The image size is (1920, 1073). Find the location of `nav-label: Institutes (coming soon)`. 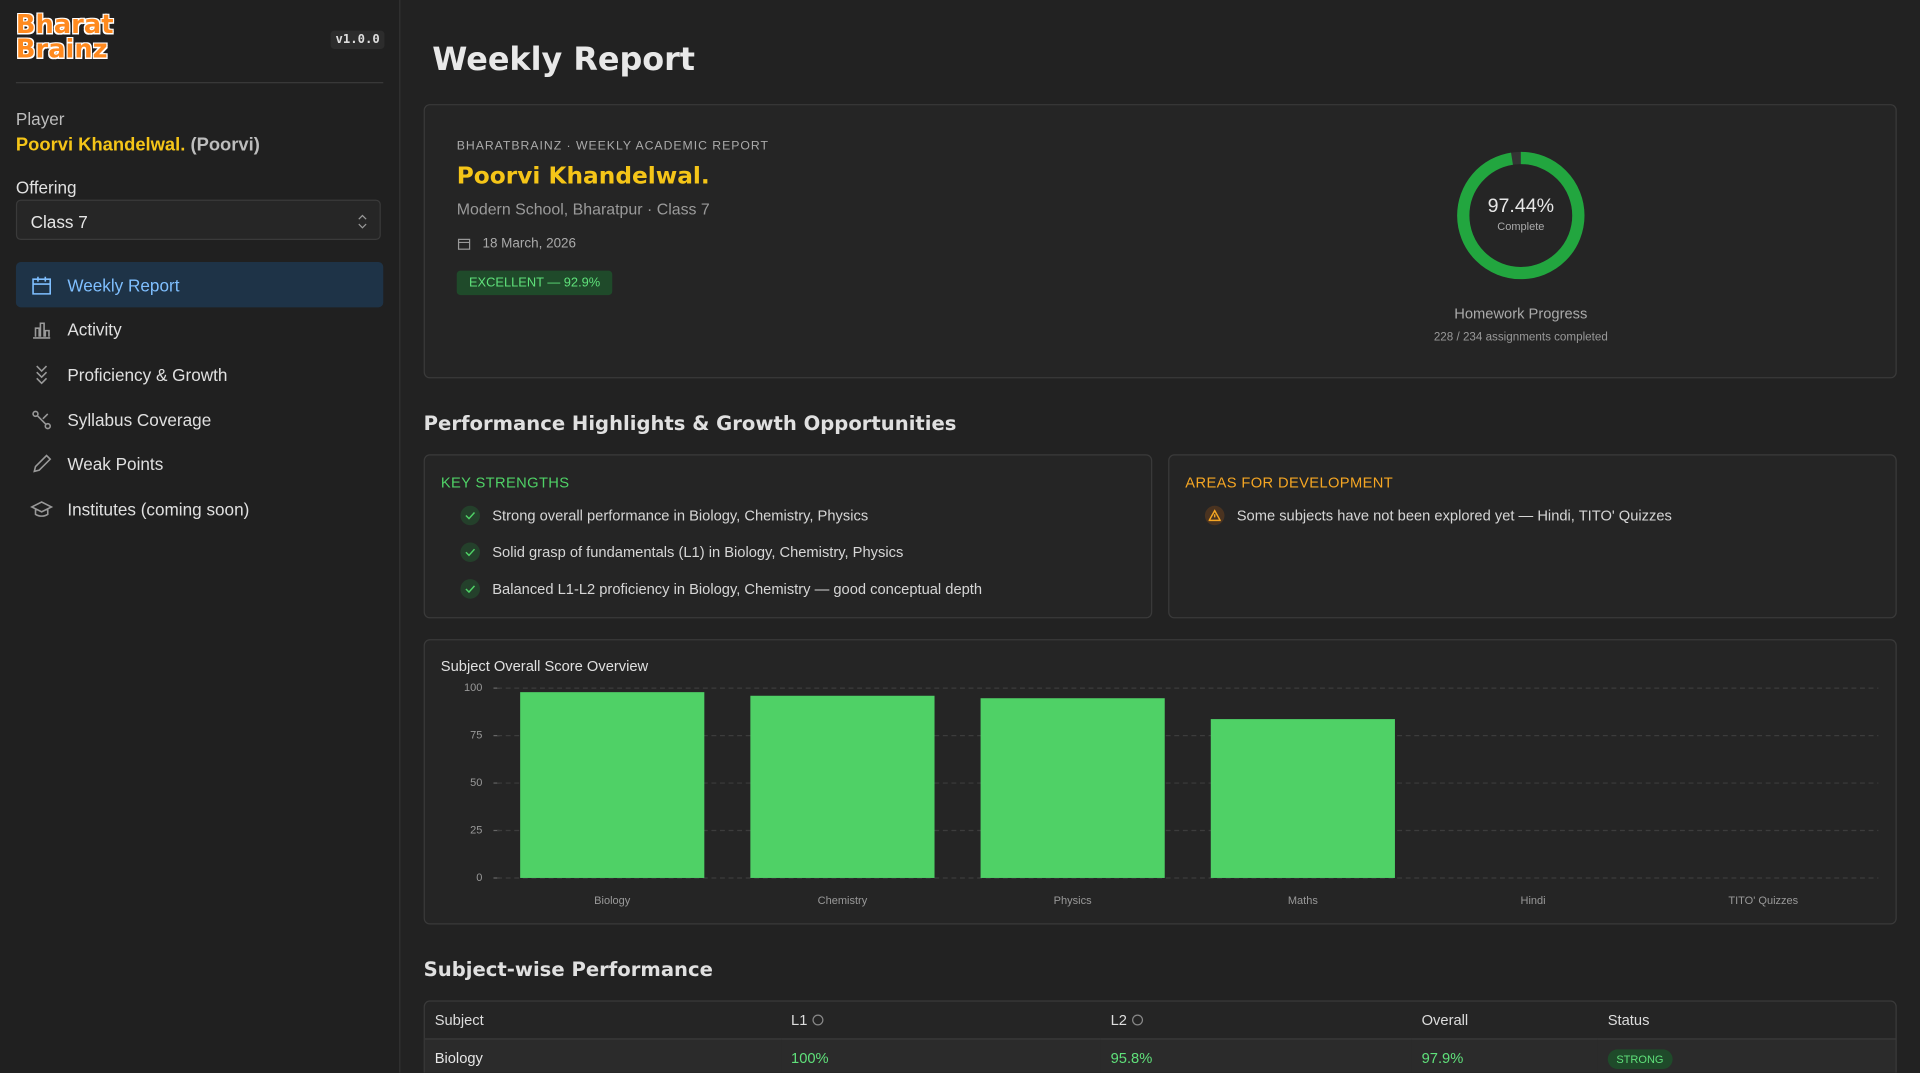

nav-label: Institutes (coming soon) is located at coordinates (158, 509).